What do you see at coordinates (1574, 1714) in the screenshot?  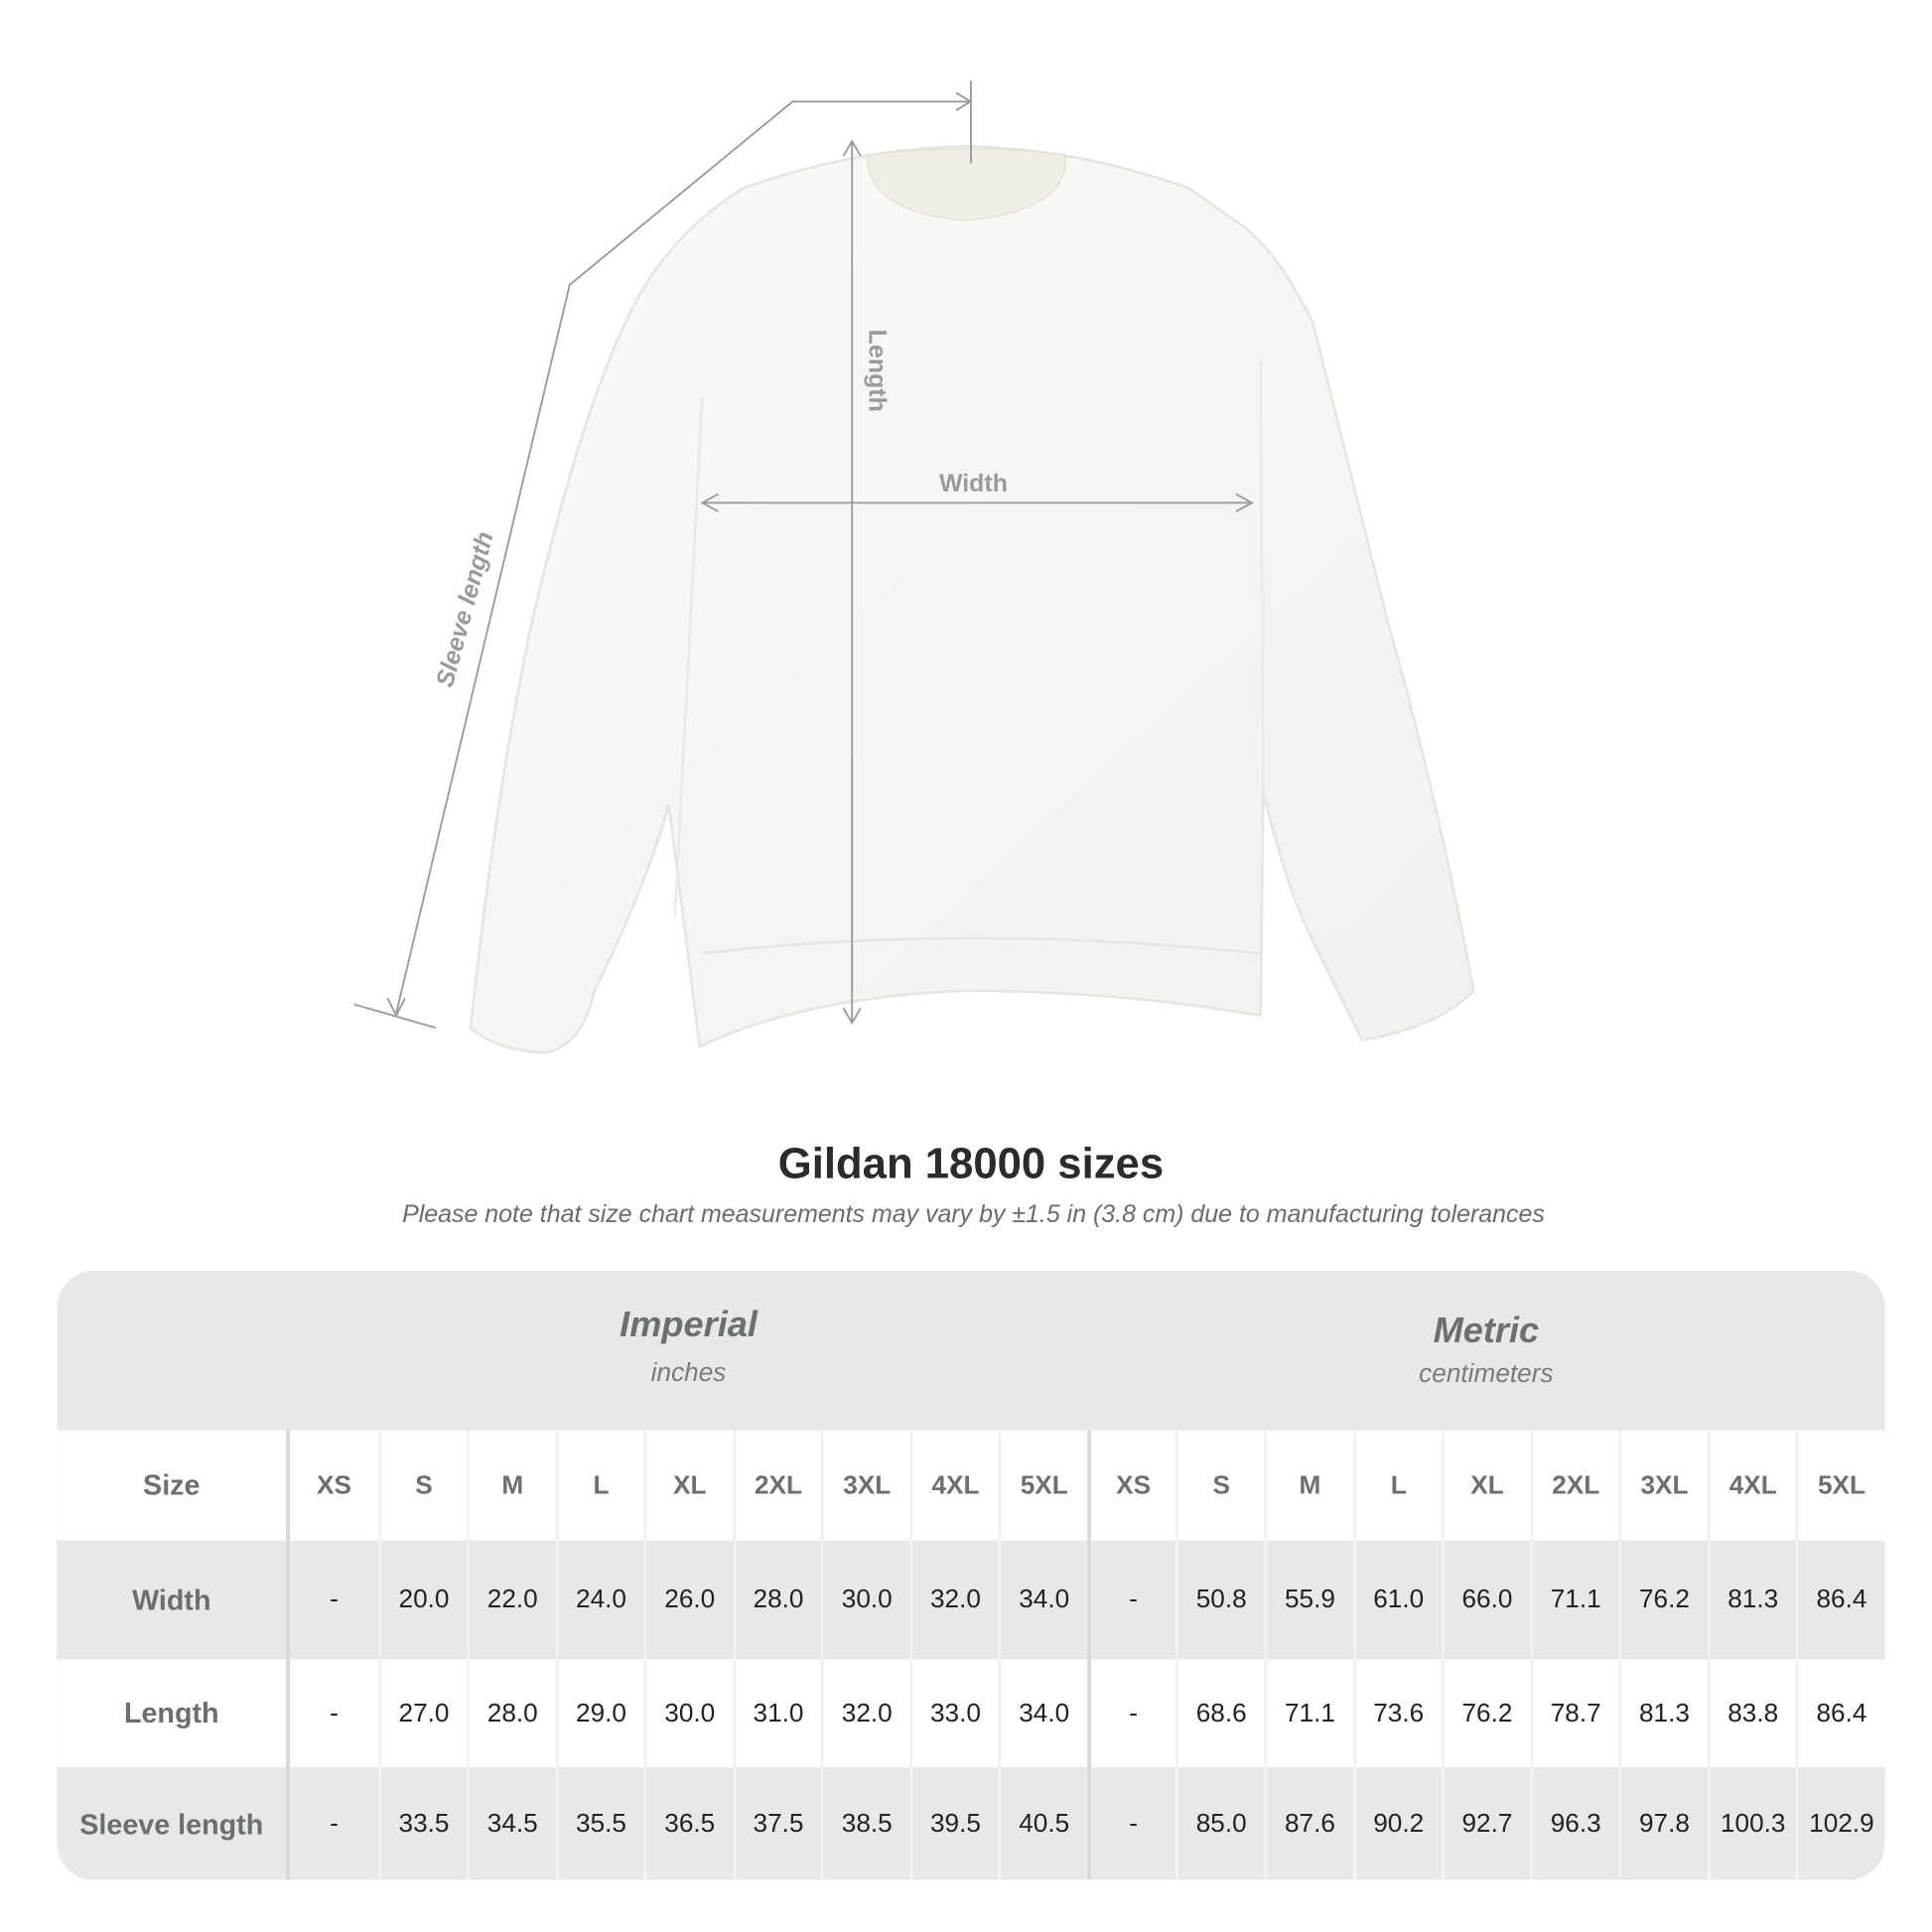 I see `table-cell: 78.7` at bounding box center [1574, 1714].